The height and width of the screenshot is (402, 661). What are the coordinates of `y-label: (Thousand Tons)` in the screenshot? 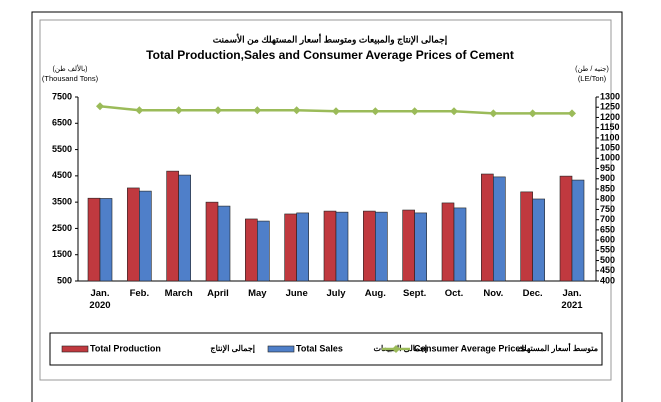 It's located at (70, 78).